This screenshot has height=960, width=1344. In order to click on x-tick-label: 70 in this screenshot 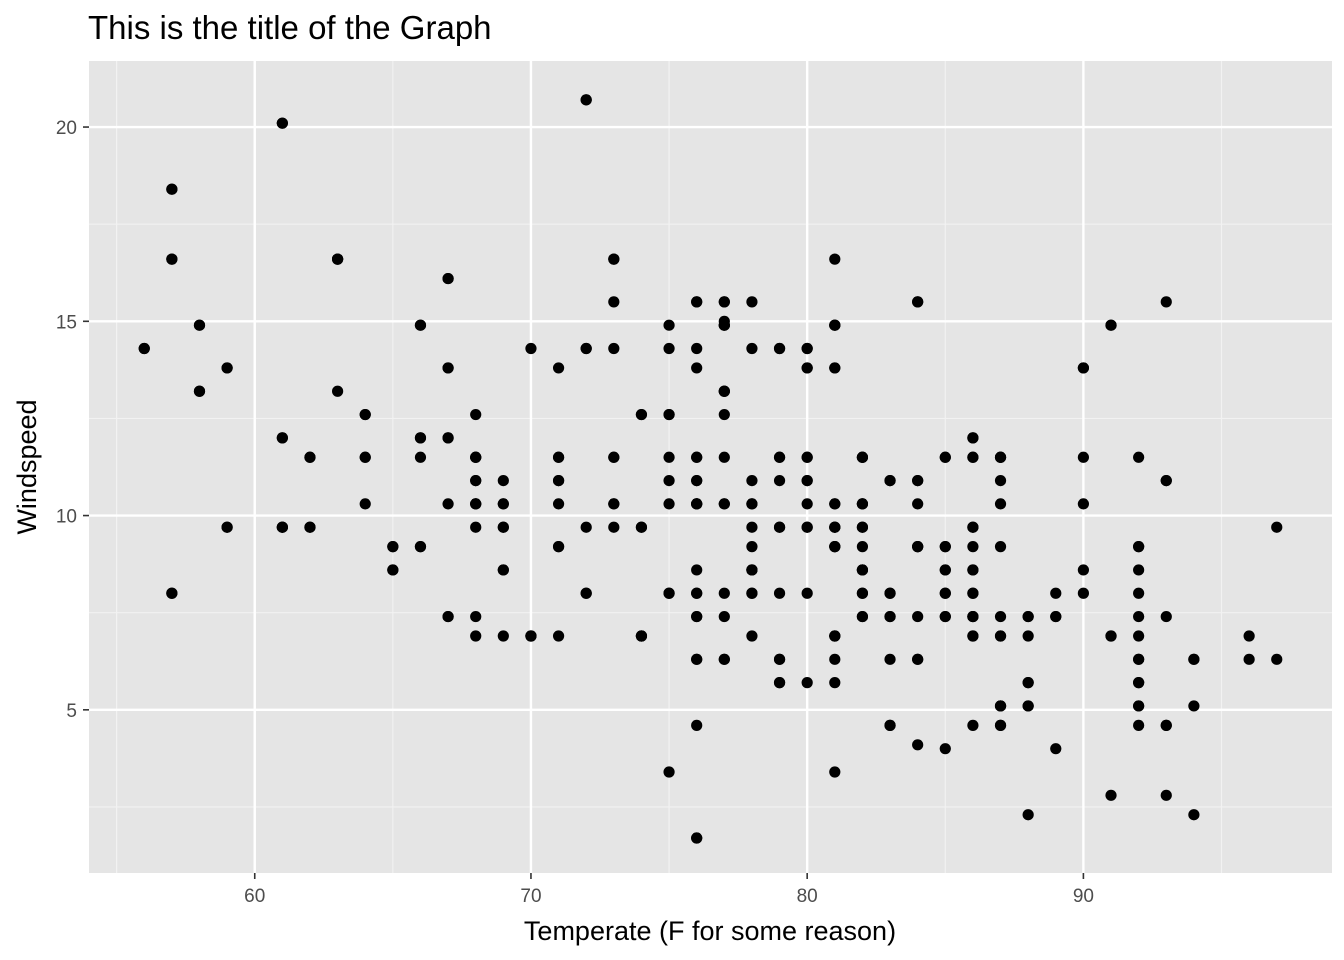, I will do `click(530, 896)`.